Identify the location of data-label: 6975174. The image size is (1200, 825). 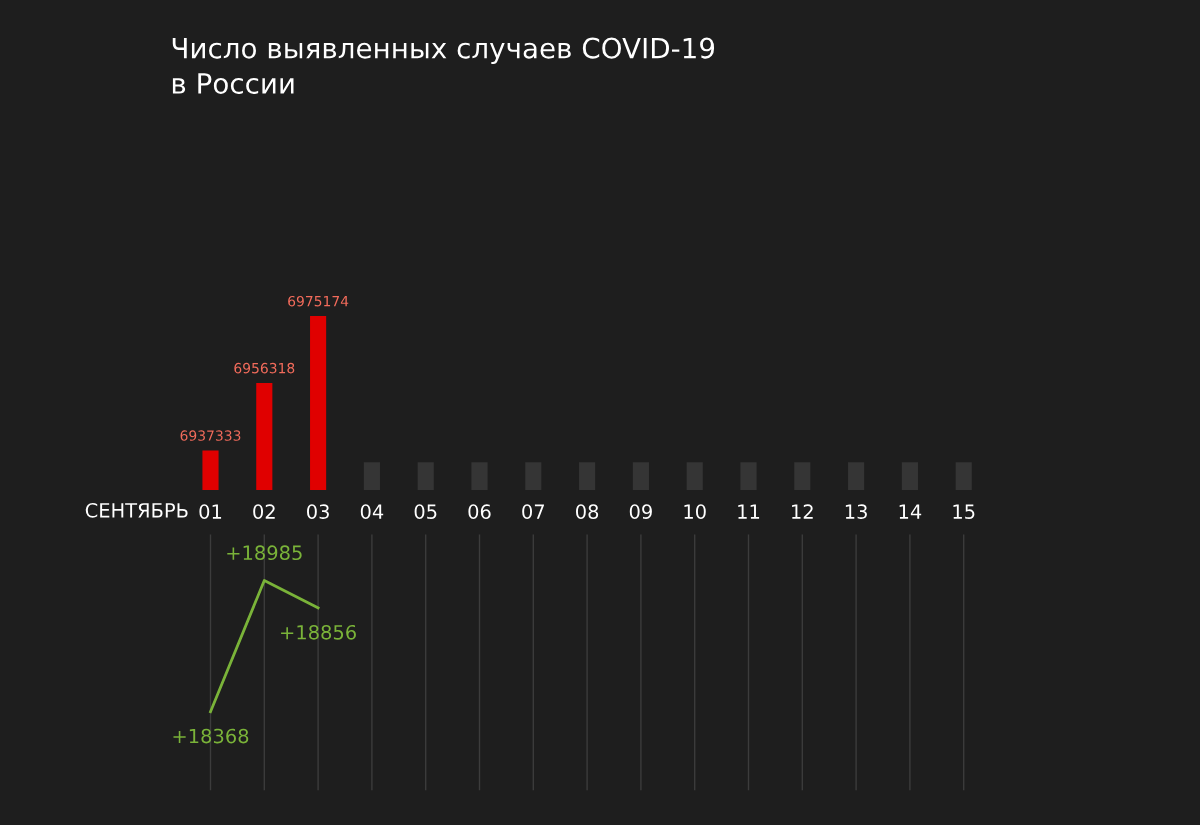
(318, 301).